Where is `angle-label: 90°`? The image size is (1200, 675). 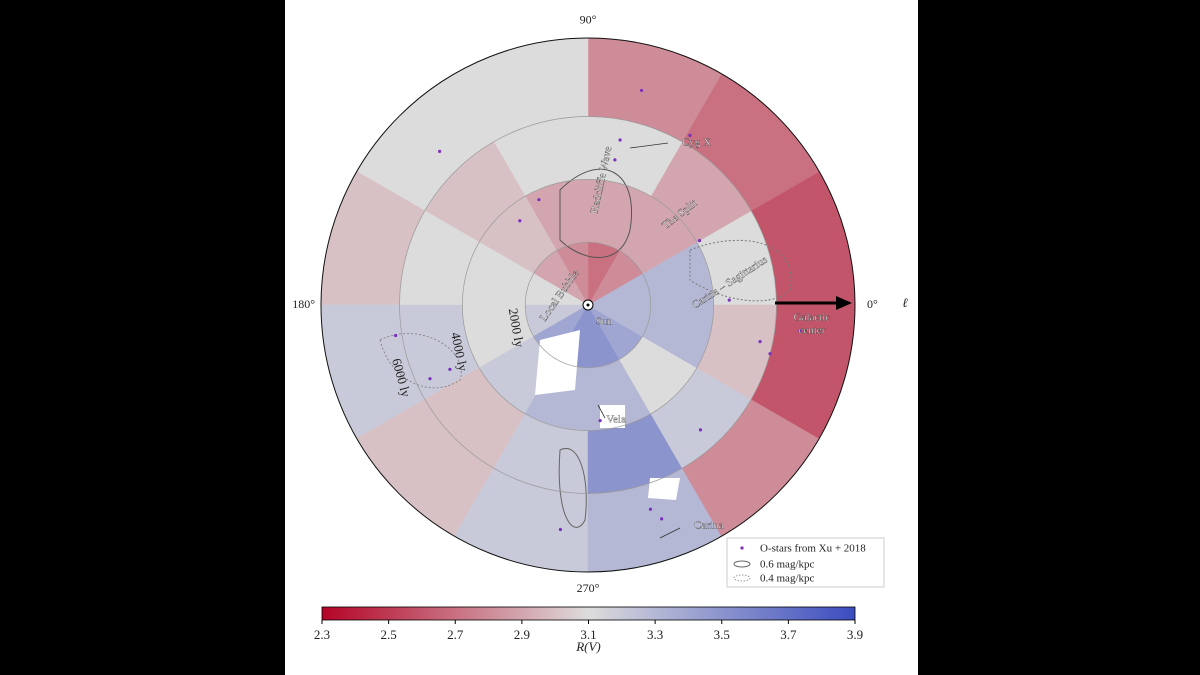 angle-label: 90° is located at coordinates (588, 19).